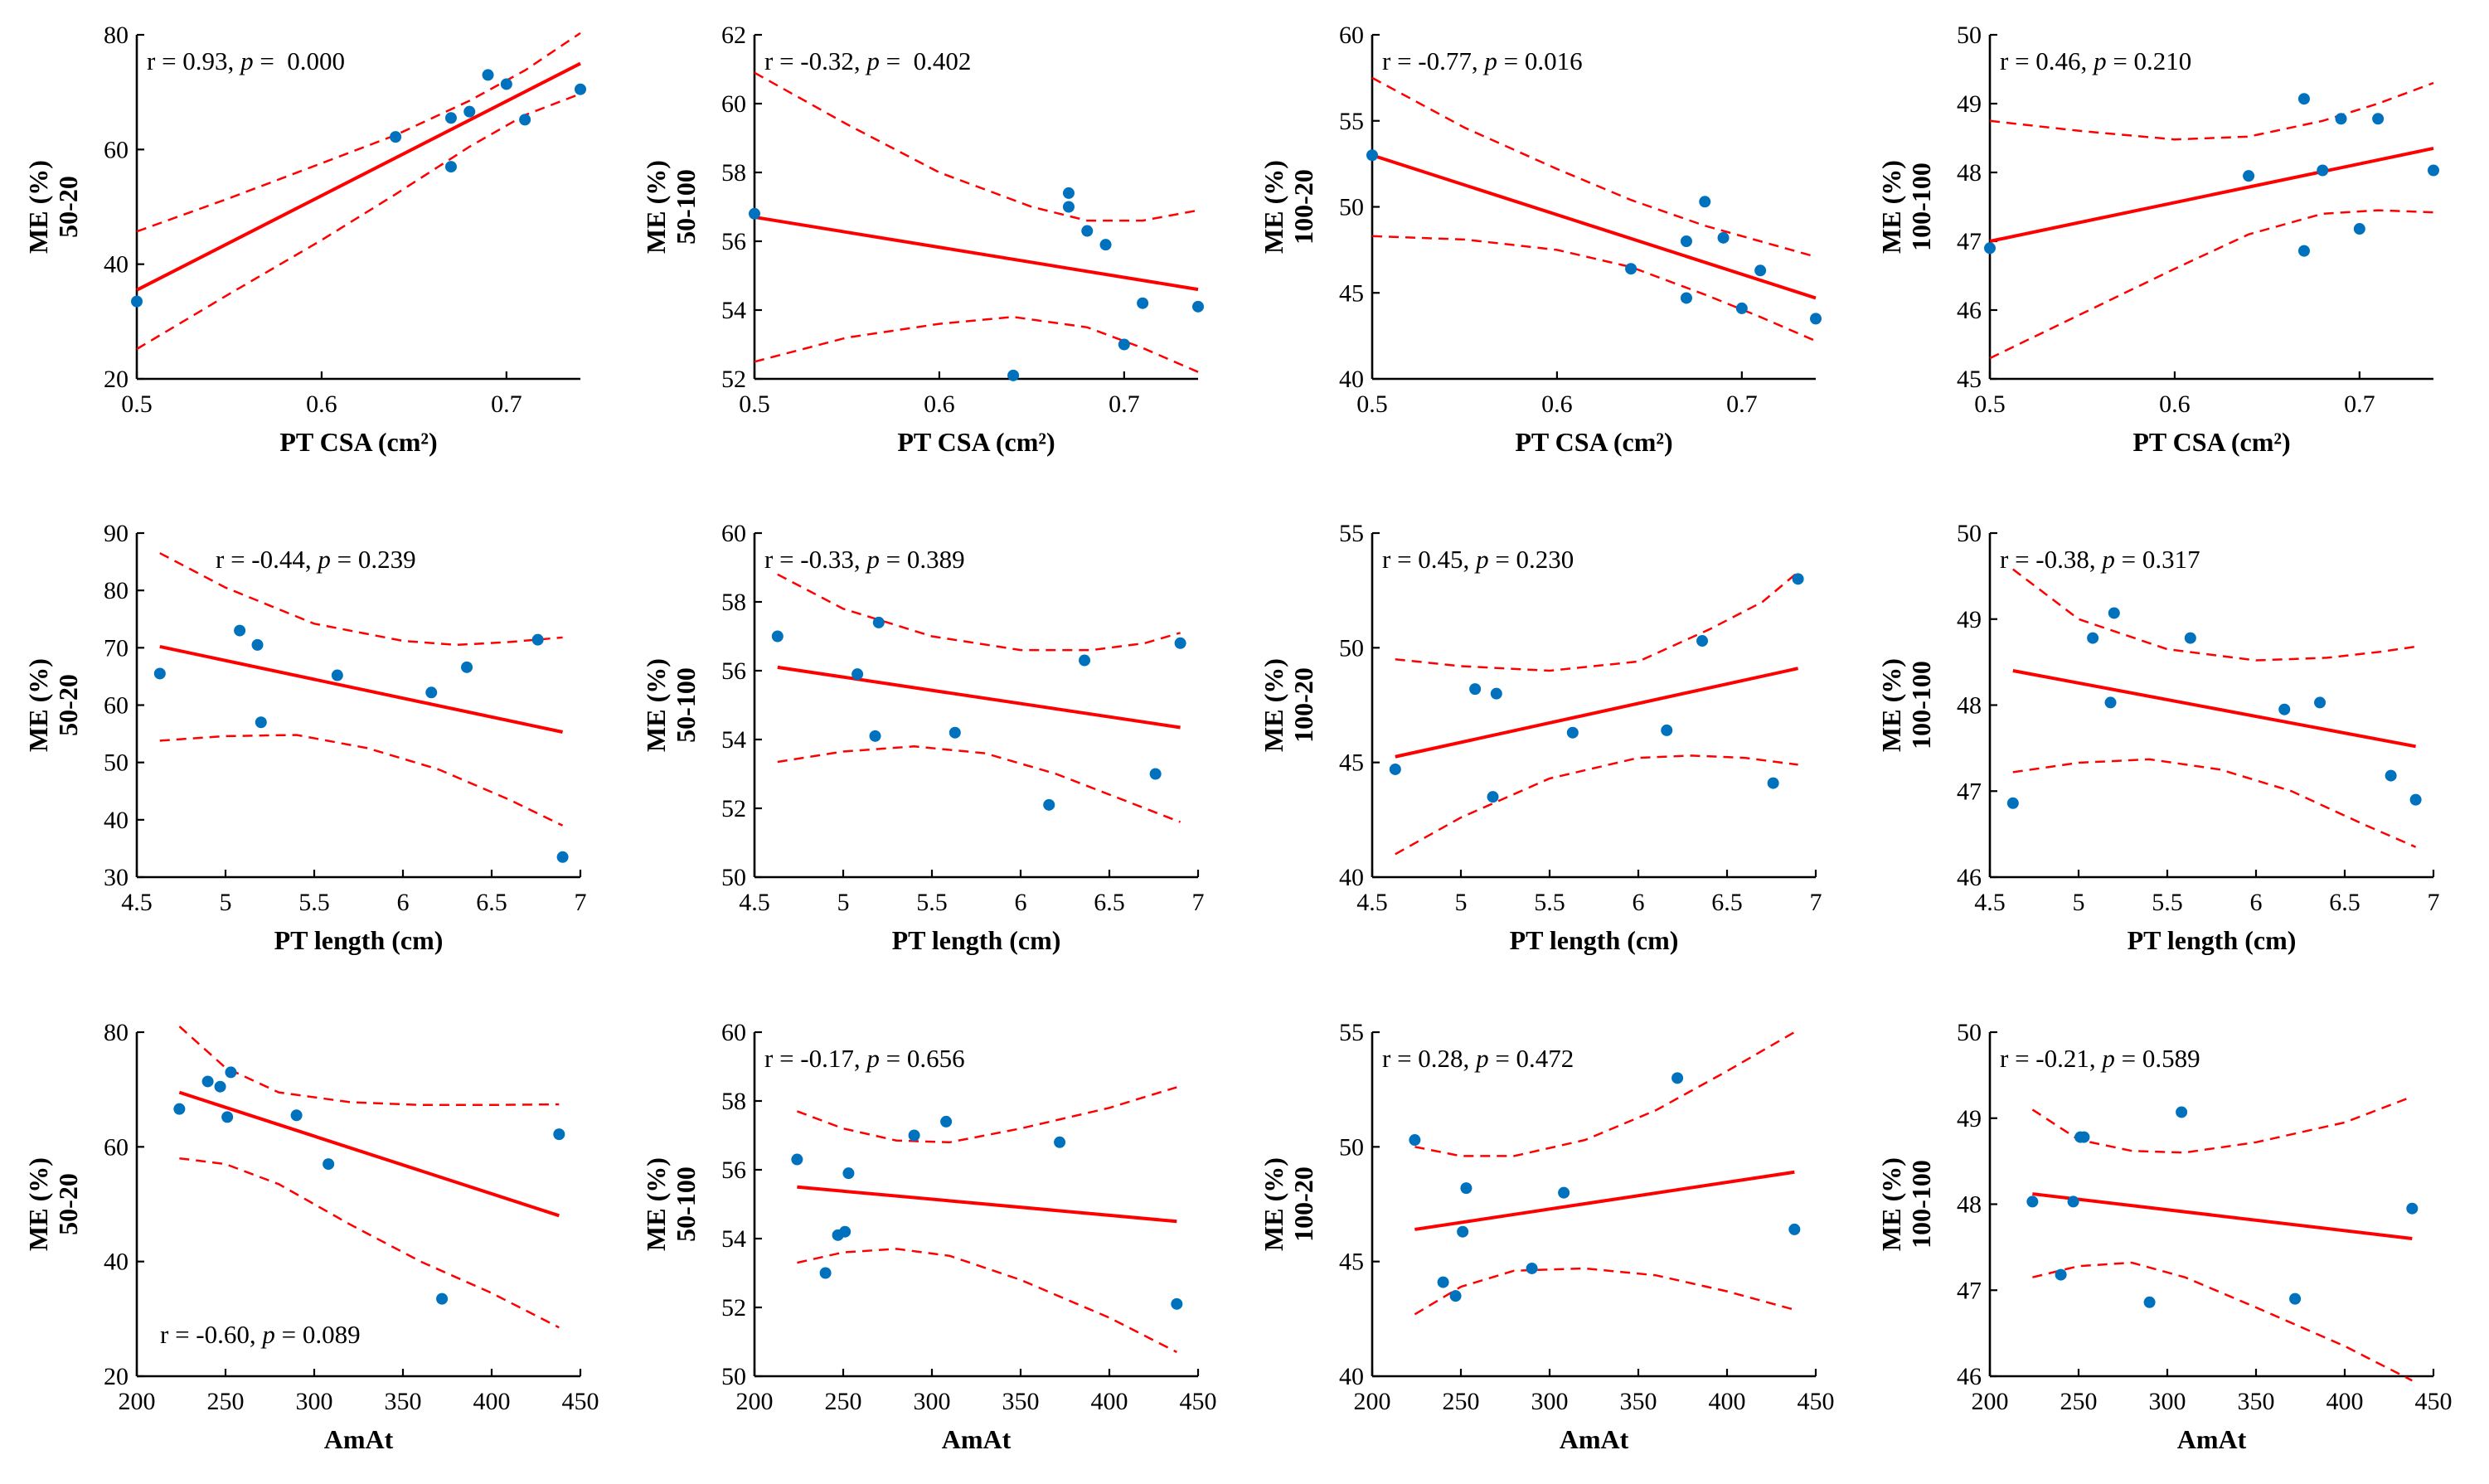  I want to click on x-tick-label: 6, so click(403, 902).